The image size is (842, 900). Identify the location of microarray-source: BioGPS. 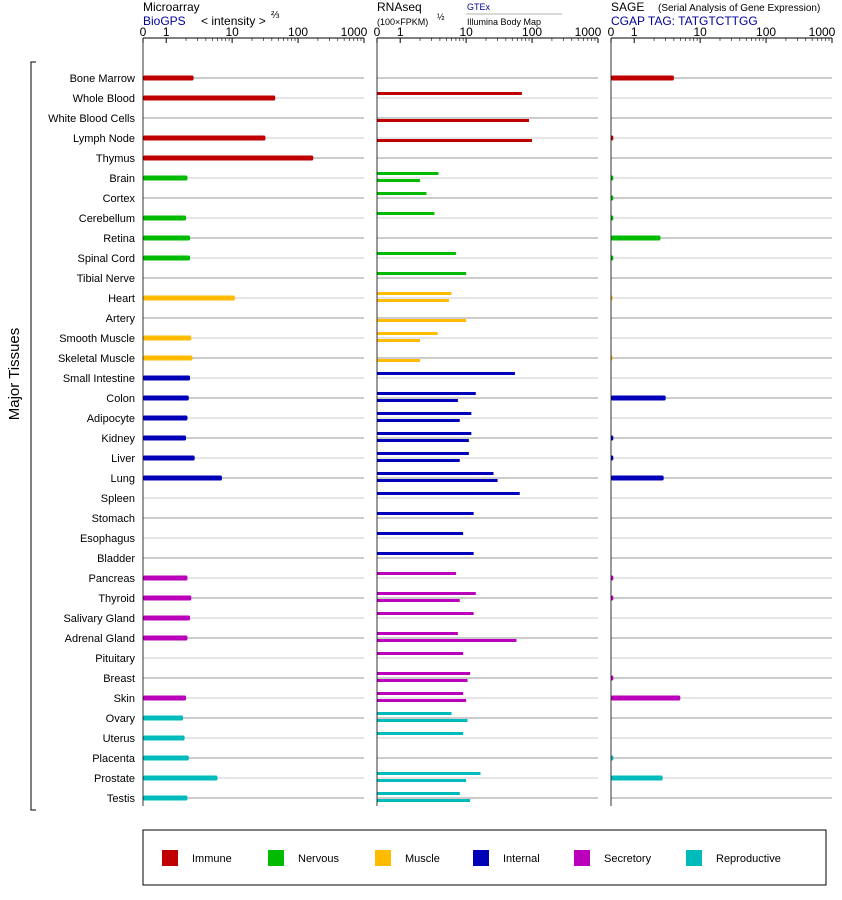
(164, 21).